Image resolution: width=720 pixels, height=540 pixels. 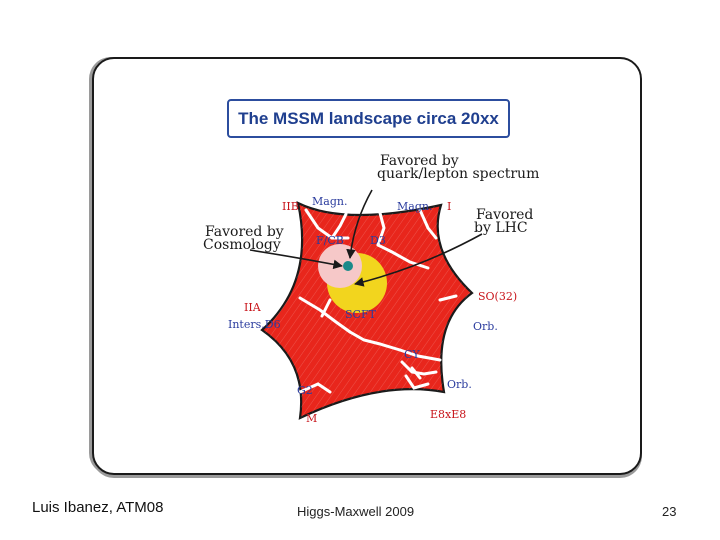 What do you see at coordinates (244, 232) in the screenshot?
I see `favored-cosmology-label-1: Favored by` at bounding box center [244, 232].